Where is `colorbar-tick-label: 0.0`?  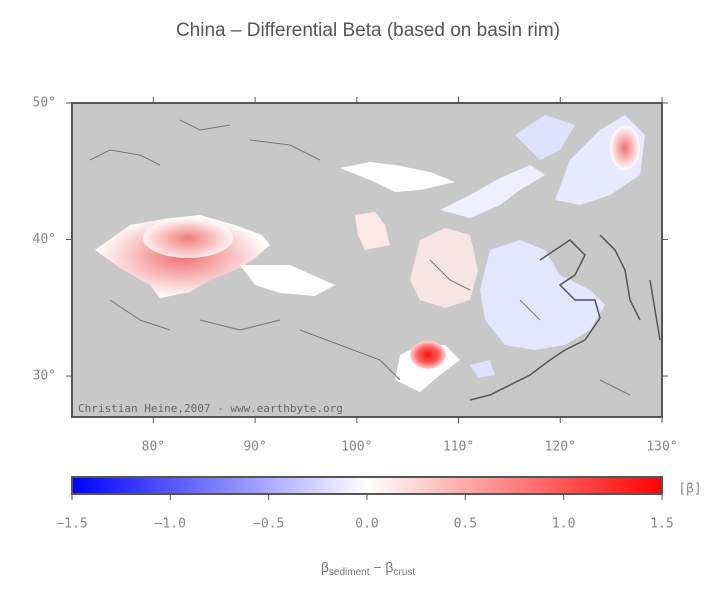
colorbar-tick-label: 0.0 is located at coordinates (366, 524).